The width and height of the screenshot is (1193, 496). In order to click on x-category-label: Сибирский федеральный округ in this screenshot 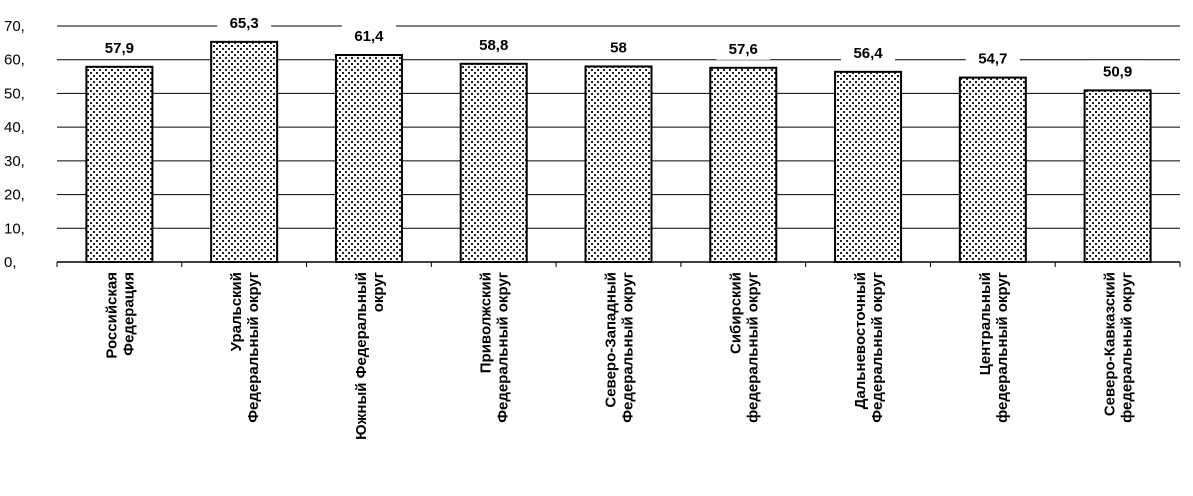, I will do `click(744, 347)`.